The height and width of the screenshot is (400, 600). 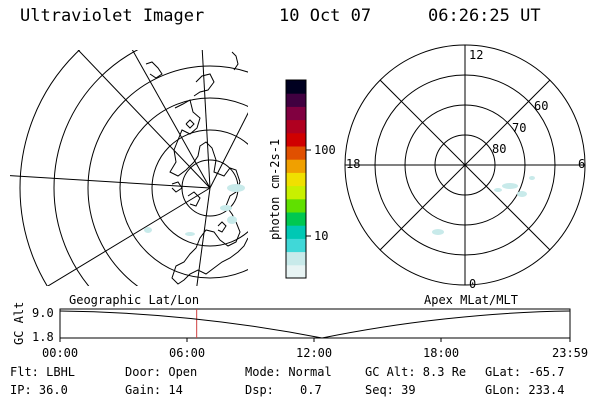 I want to click on timeline-axis-label: GC Alt, so click(x=19, y=323).